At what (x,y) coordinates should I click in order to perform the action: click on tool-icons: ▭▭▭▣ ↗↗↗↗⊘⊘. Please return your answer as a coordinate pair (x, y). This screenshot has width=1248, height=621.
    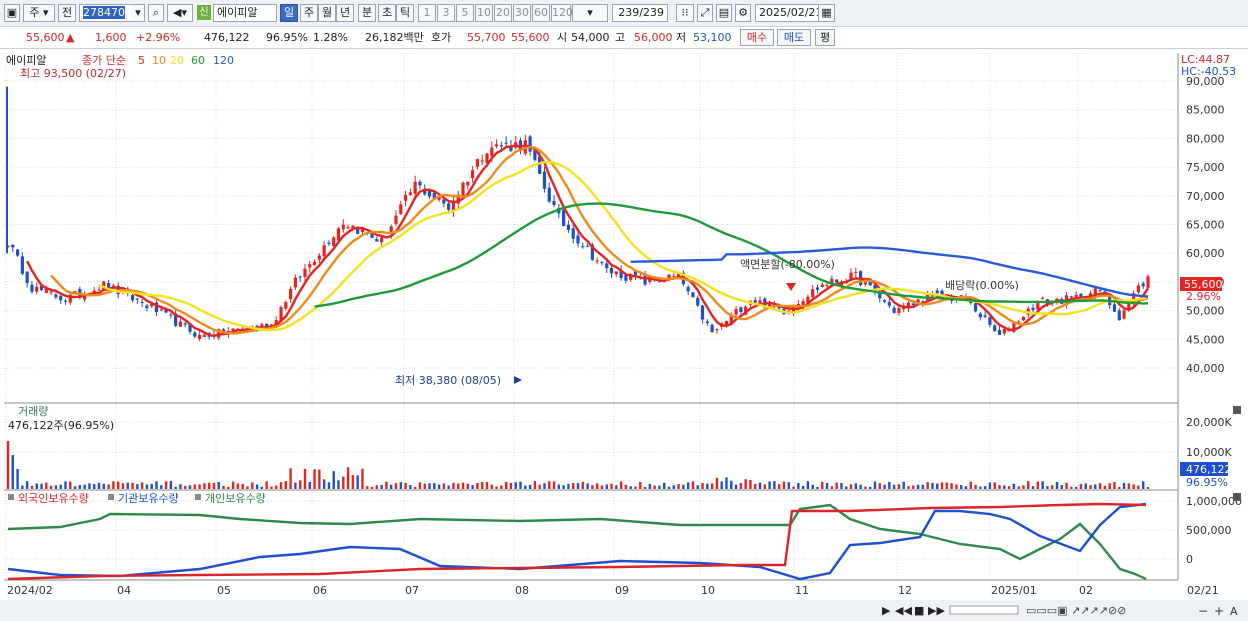
    Looking at the image, I should click on (1076, 610).